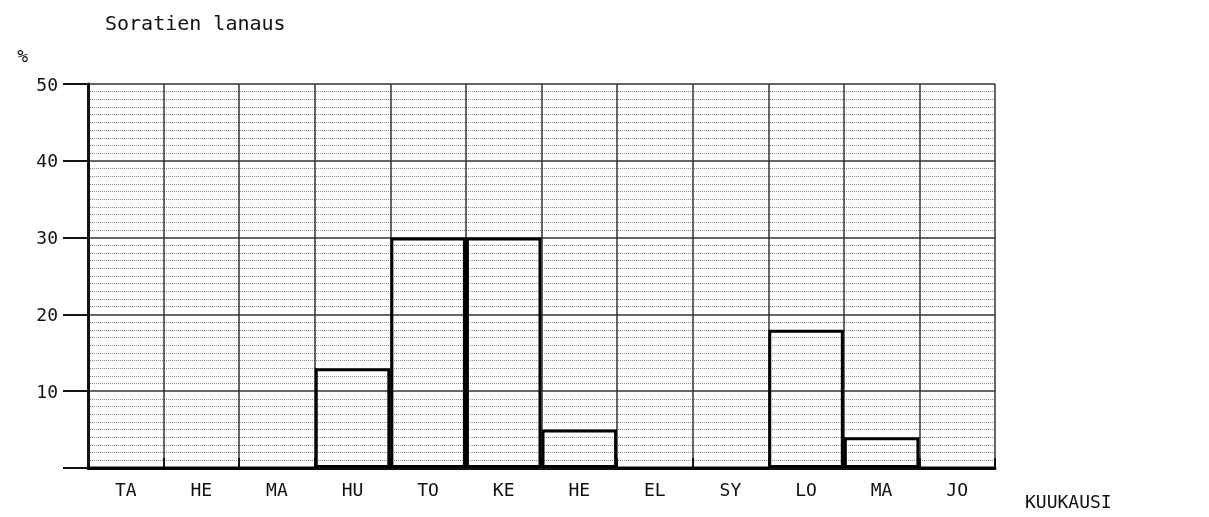  Describe the element at coordinates (1068, 501) in the screenshot. I see `x-axis-title: KUUKAUSI` at that location.